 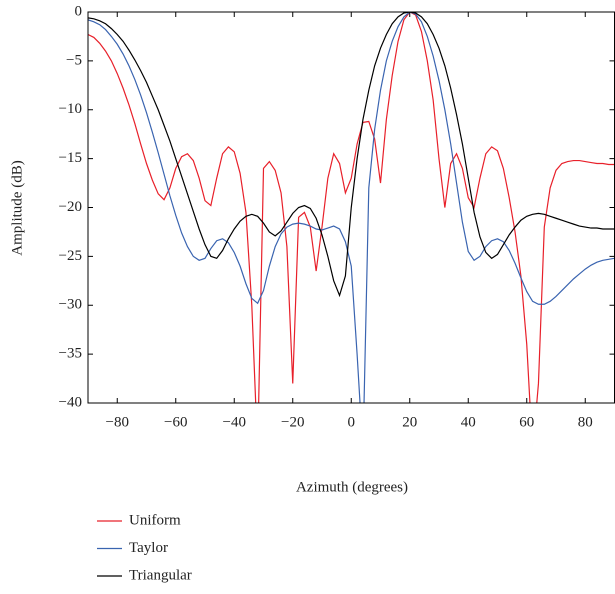 What do you see at coordinates (585, 422) in the screenshot?
I see `x-tick-label: 80` at bounding box center [585, 422].